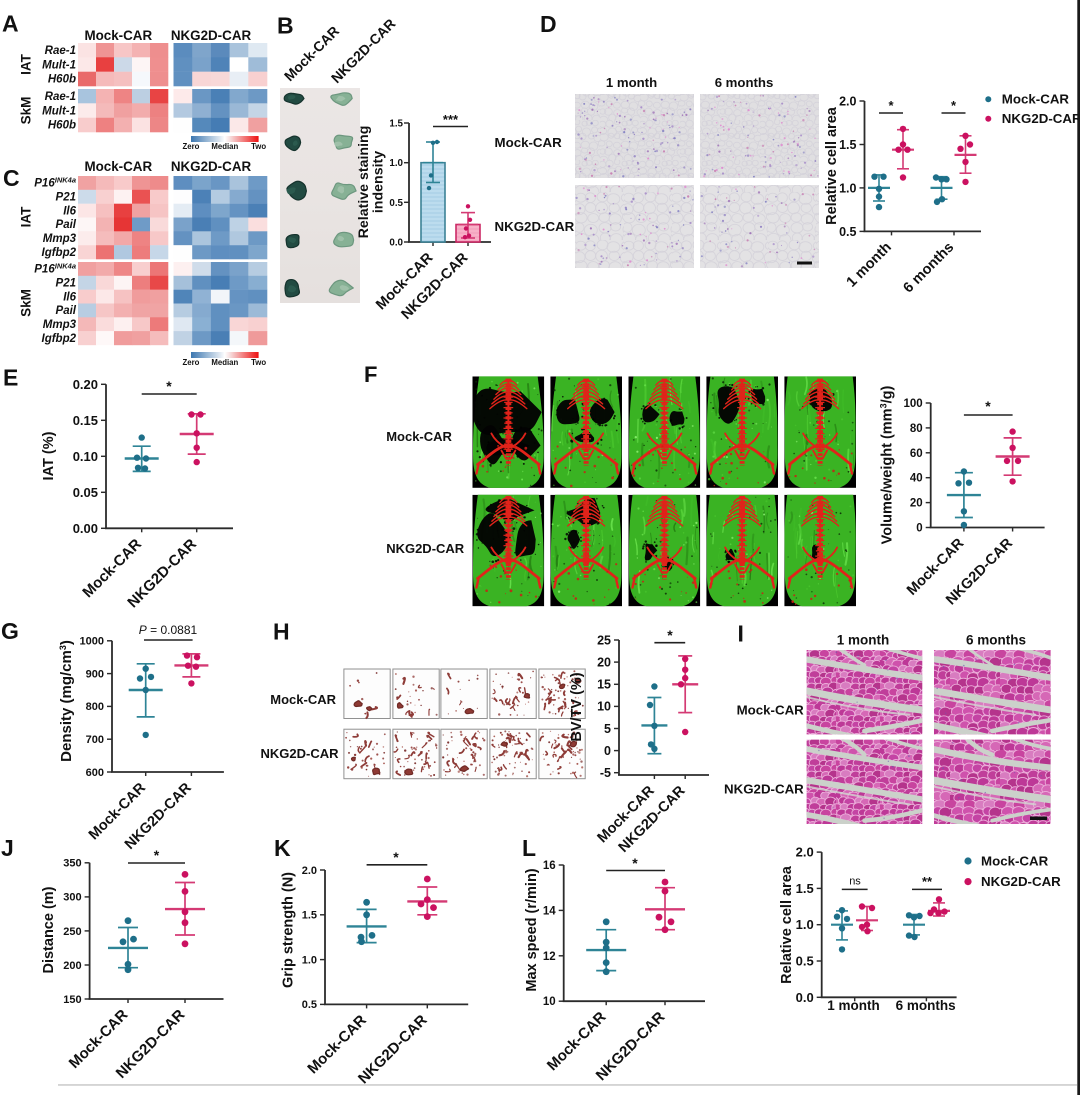  What do you see at coordinates (919, 529) in the screenshot?
I see `svg-text: 0` at bounding box center [919, 529].